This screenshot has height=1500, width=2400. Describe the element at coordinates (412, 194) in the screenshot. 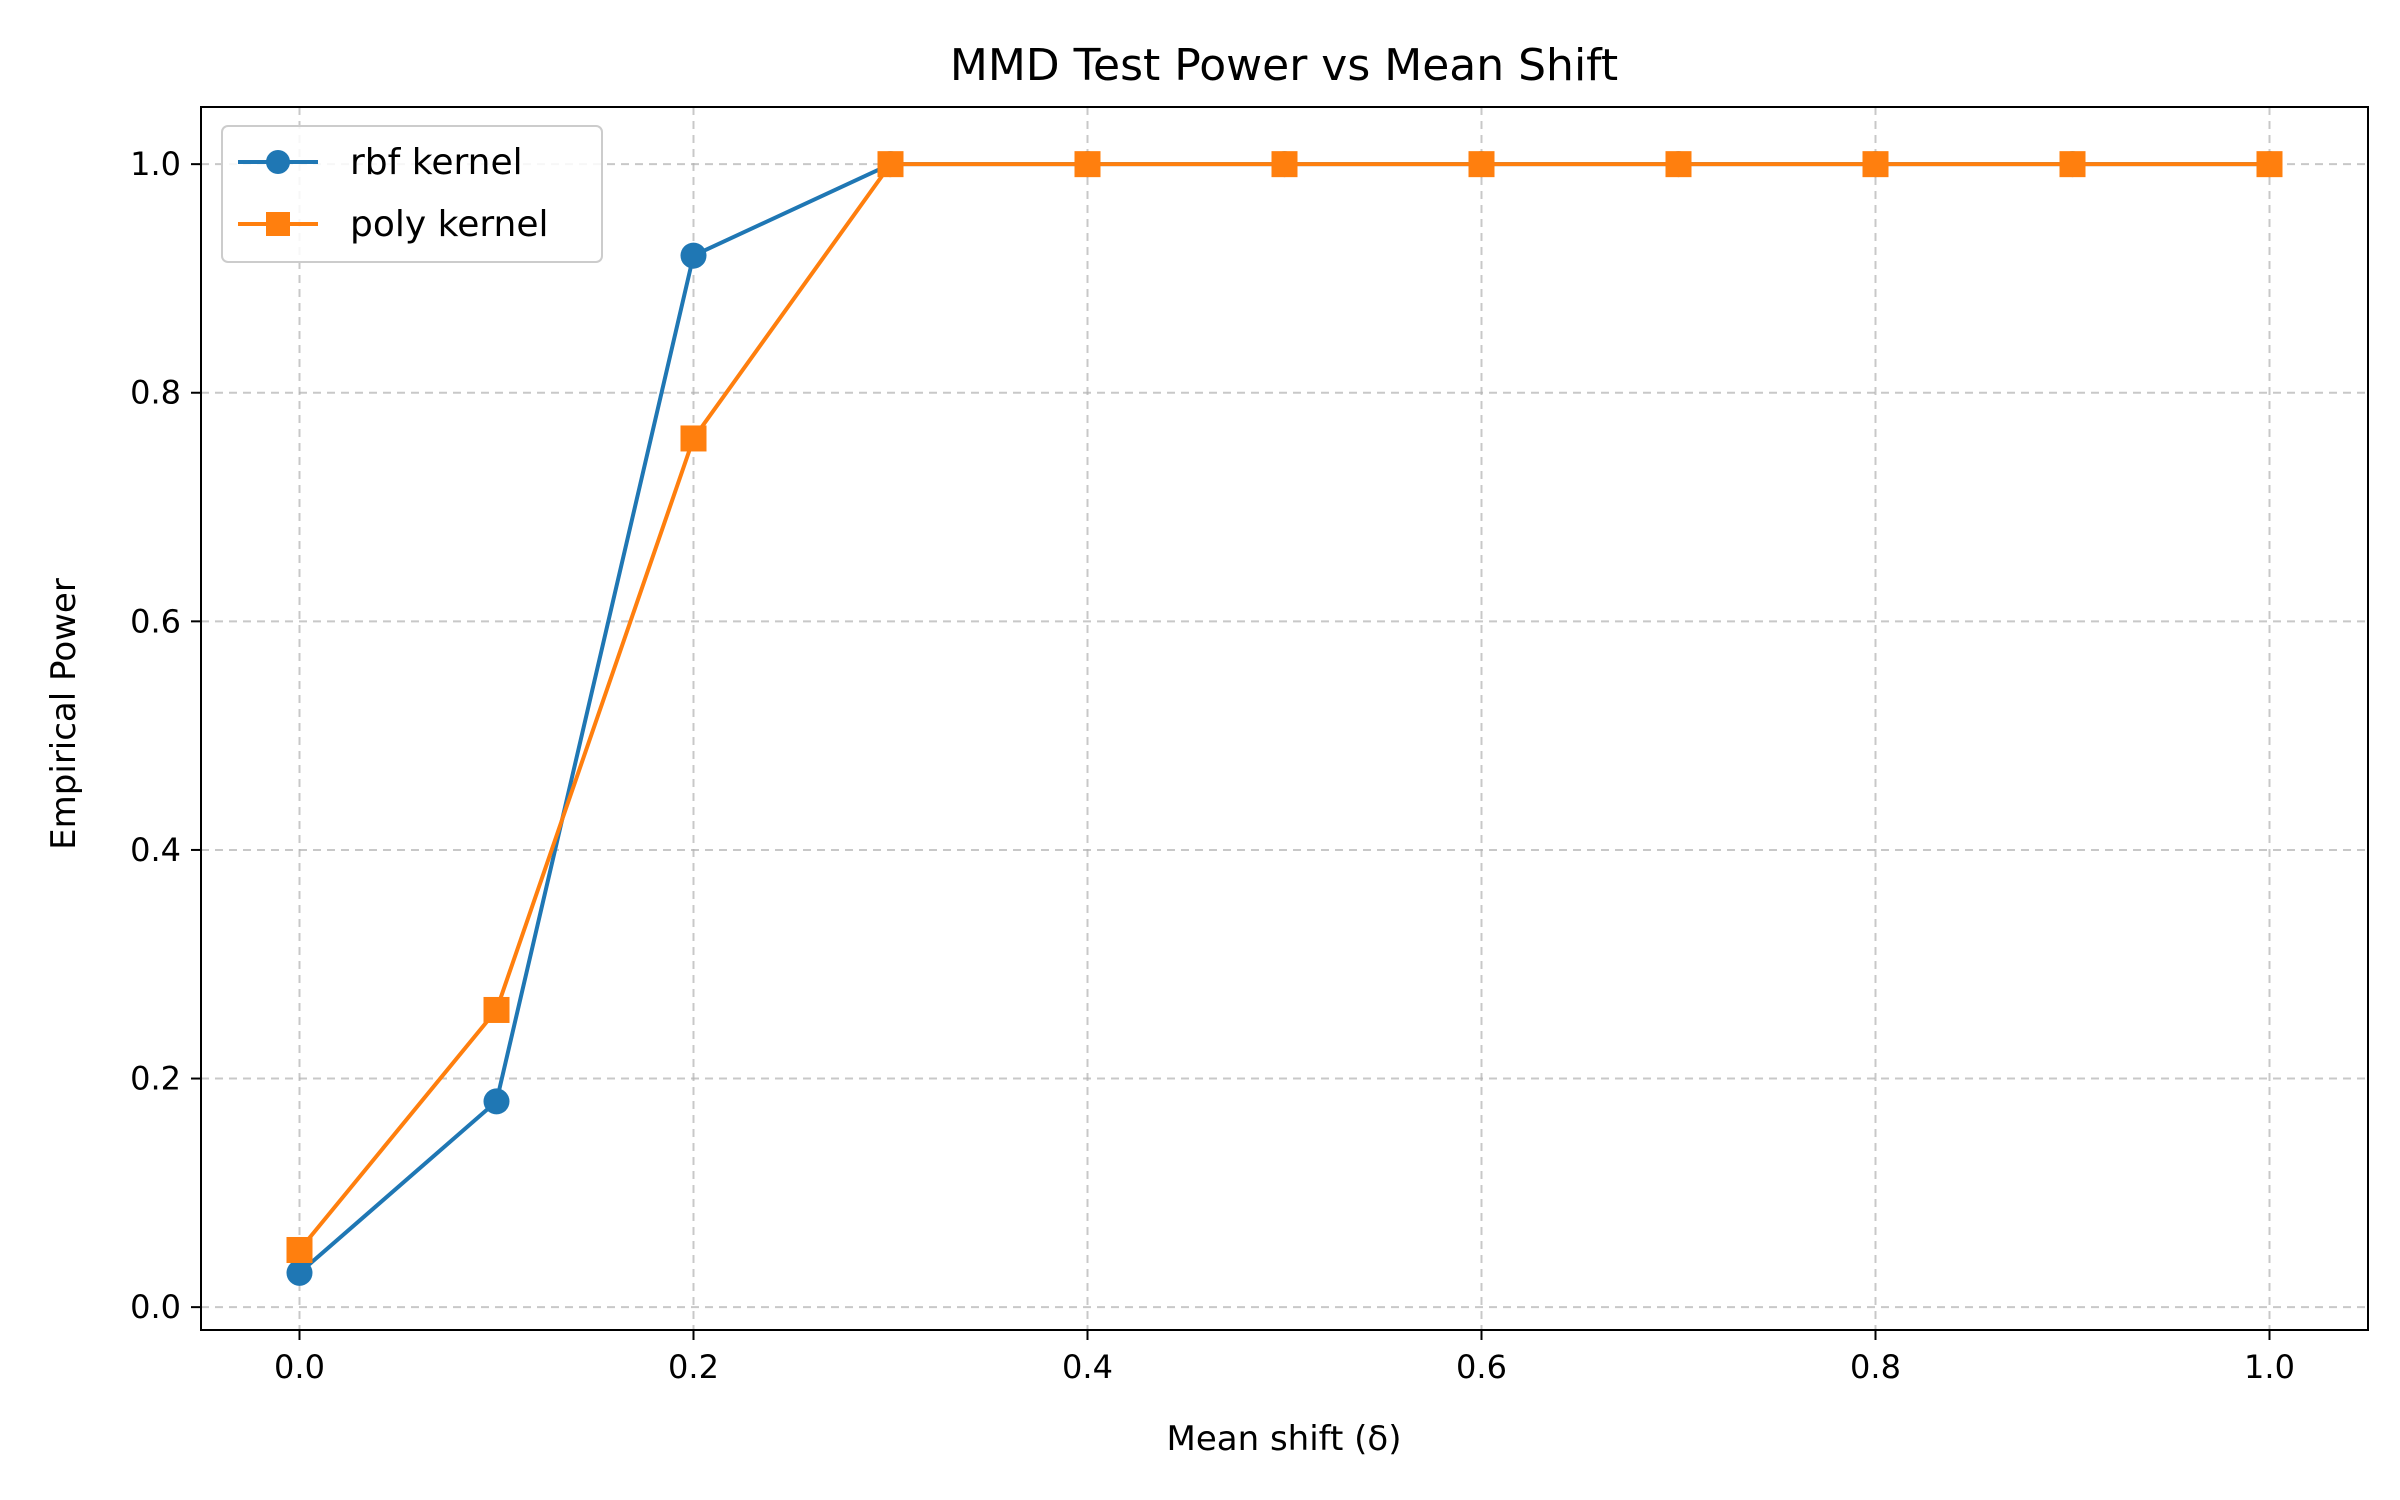

I see `legend: rbf kernel poly kernel` at that location.